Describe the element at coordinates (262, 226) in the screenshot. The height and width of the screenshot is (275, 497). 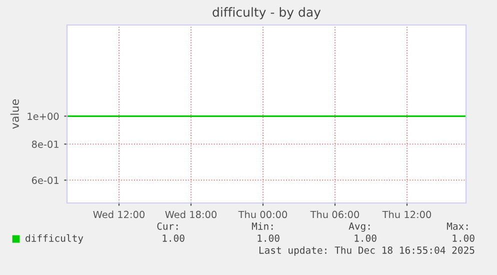
I see `text: Min:` at that location.